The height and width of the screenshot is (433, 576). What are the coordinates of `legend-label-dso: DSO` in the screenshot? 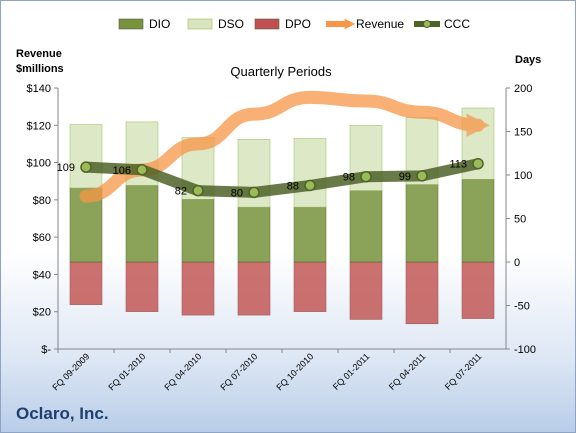 It's located at (231, 24).